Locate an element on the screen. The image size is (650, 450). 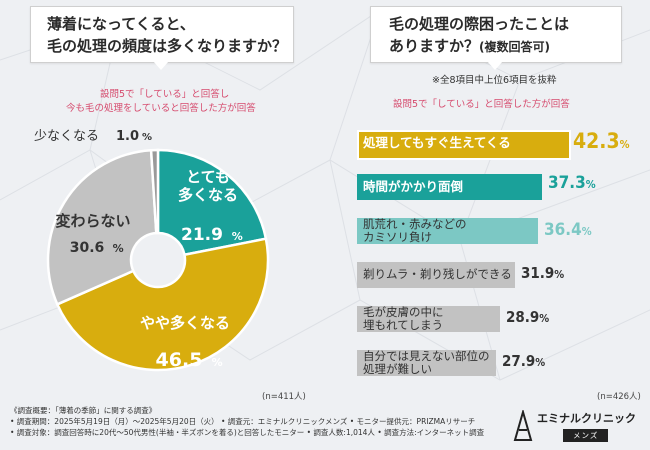
pie-slice-label: 変わらない is located at coordinates (92, 221).